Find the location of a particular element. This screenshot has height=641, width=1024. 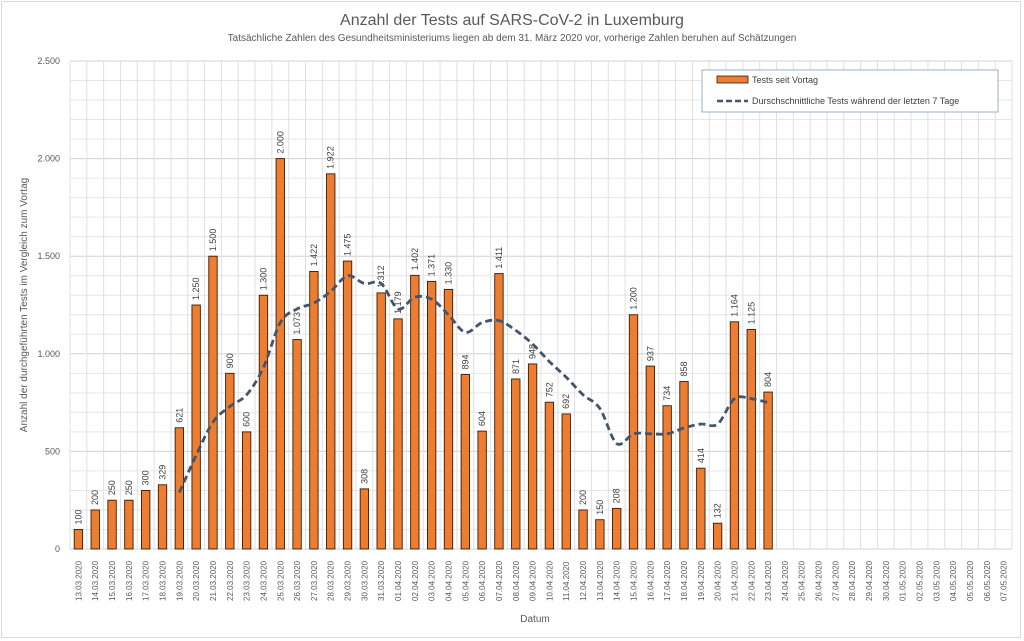

x-tick-label: 23.03.2020 is located at coordinates (247, 580).